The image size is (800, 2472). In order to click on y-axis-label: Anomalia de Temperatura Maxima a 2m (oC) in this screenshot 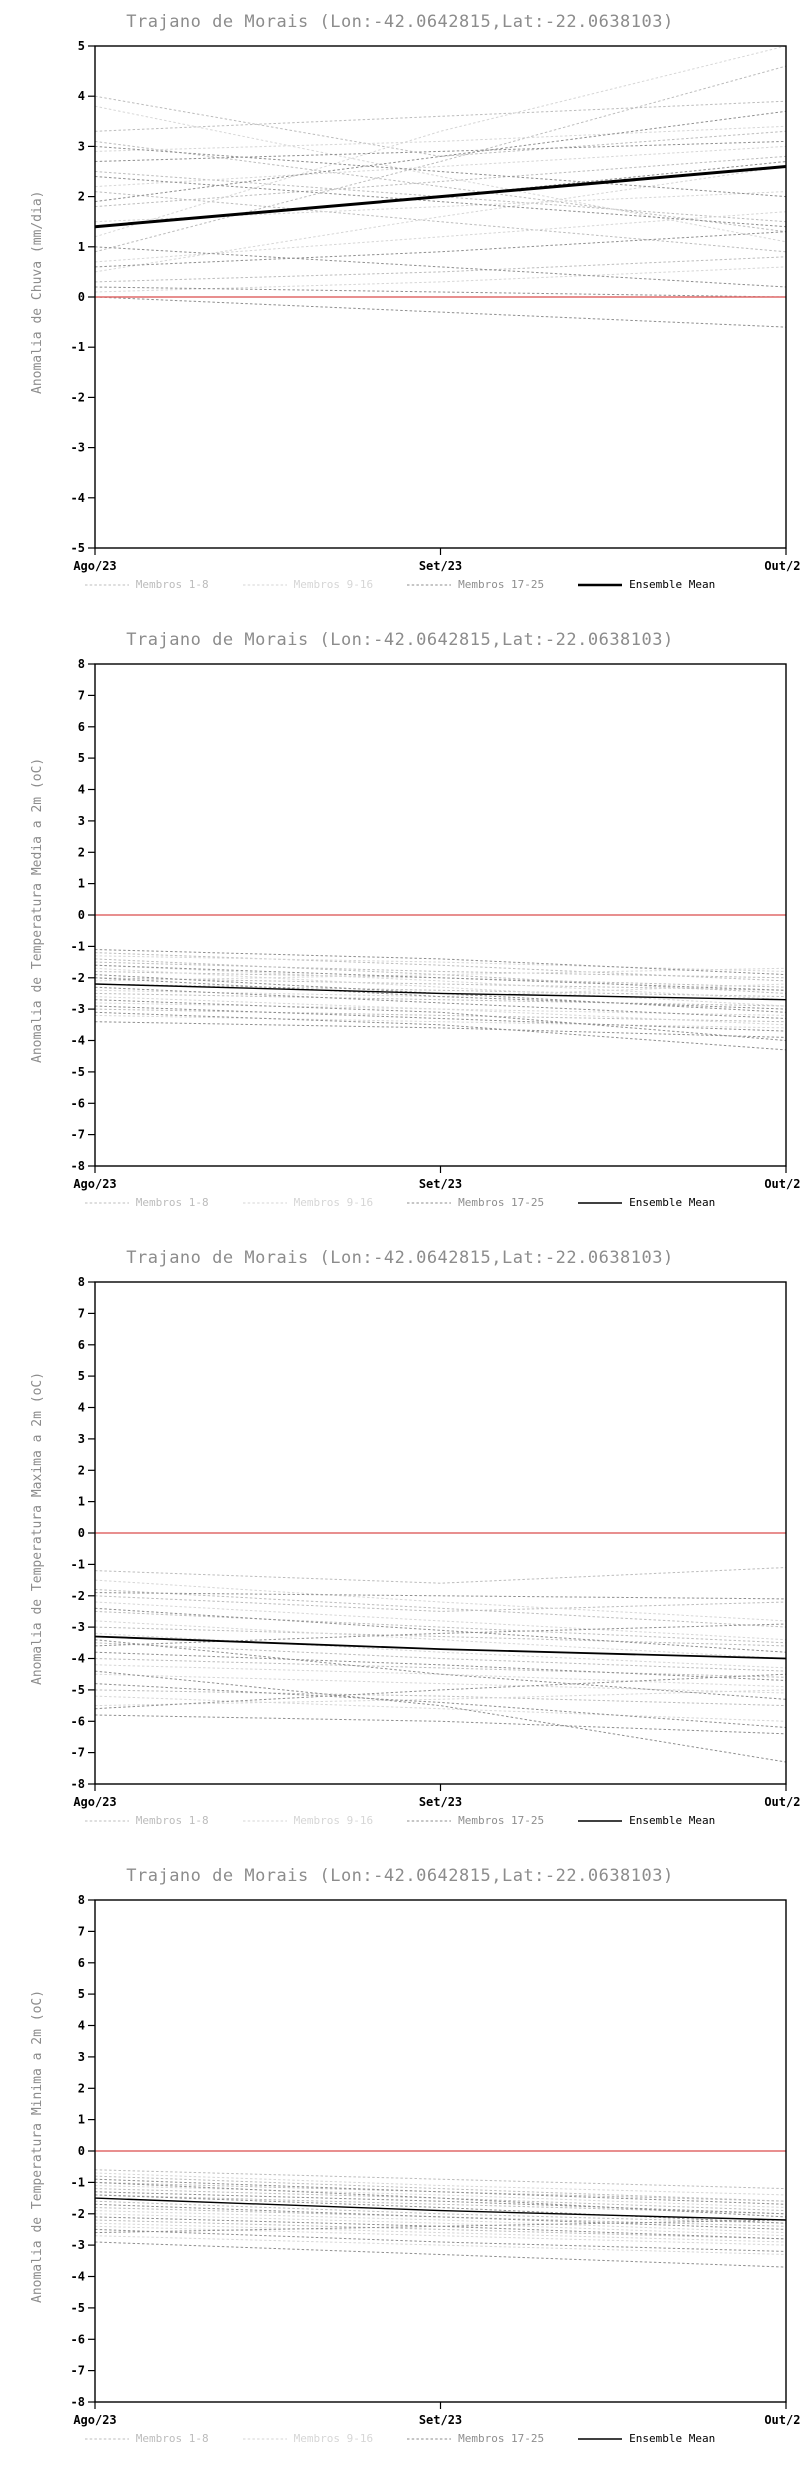, I will do `click(37, 1528)`.